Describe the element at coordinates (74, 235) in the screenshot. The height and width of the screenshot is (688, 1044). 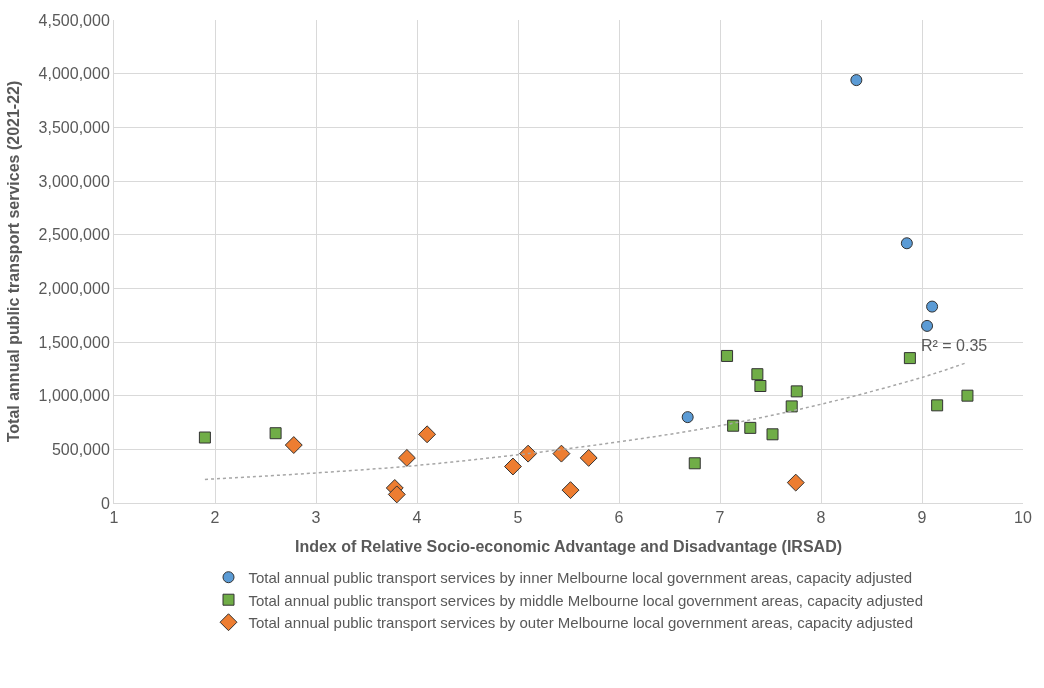
I see `y-tick-label: 2,500,000` at that location.